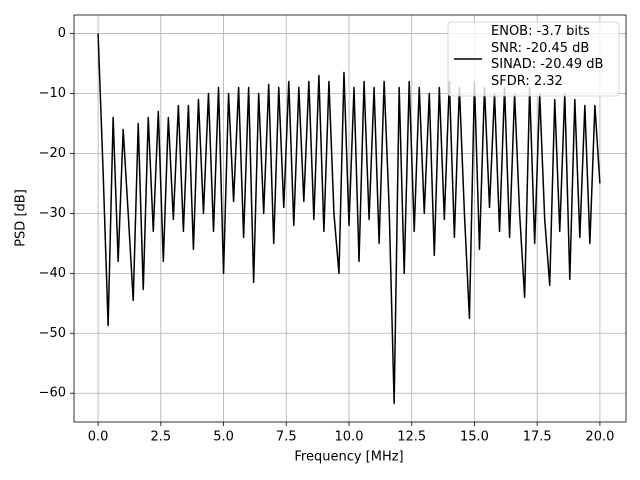 Image resolution: width=640 pixels, height=480 pixels. What do you see at coordinates (52, 273) in the screenshot?
I see `y-tick-label: −40` at bounding box center [52, 273].